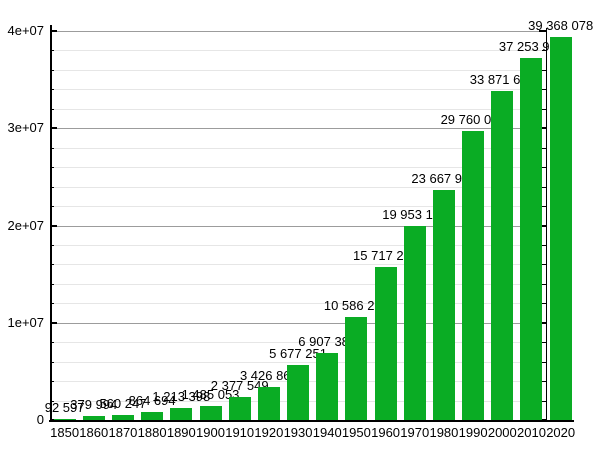 This screenshot has height=450, width=600. What do you see at coordinates (25, 30) in the screenshot?
I see `y-tick-label: 4e+07` at bounding box center [25, 30].